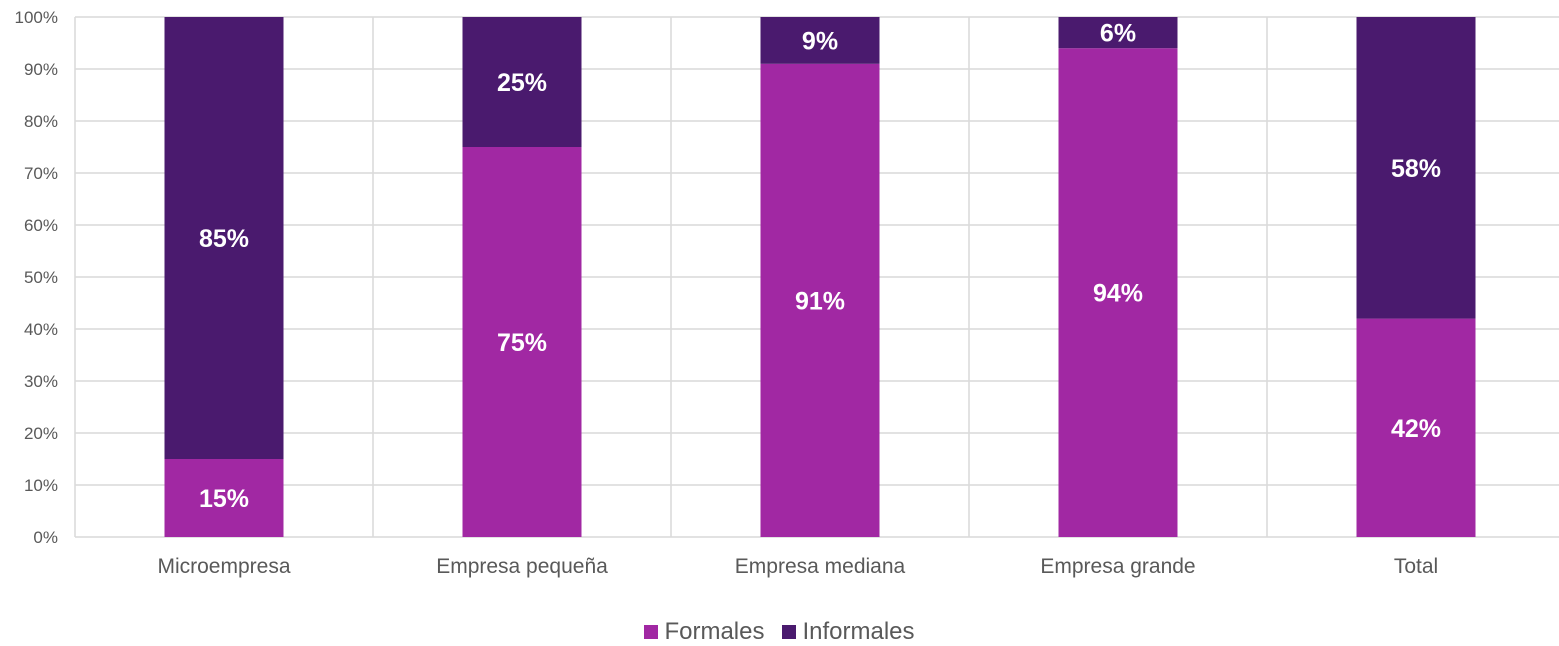 The image size is (1559, 646). I want to click on data-label: 91%, so click(820, 301).